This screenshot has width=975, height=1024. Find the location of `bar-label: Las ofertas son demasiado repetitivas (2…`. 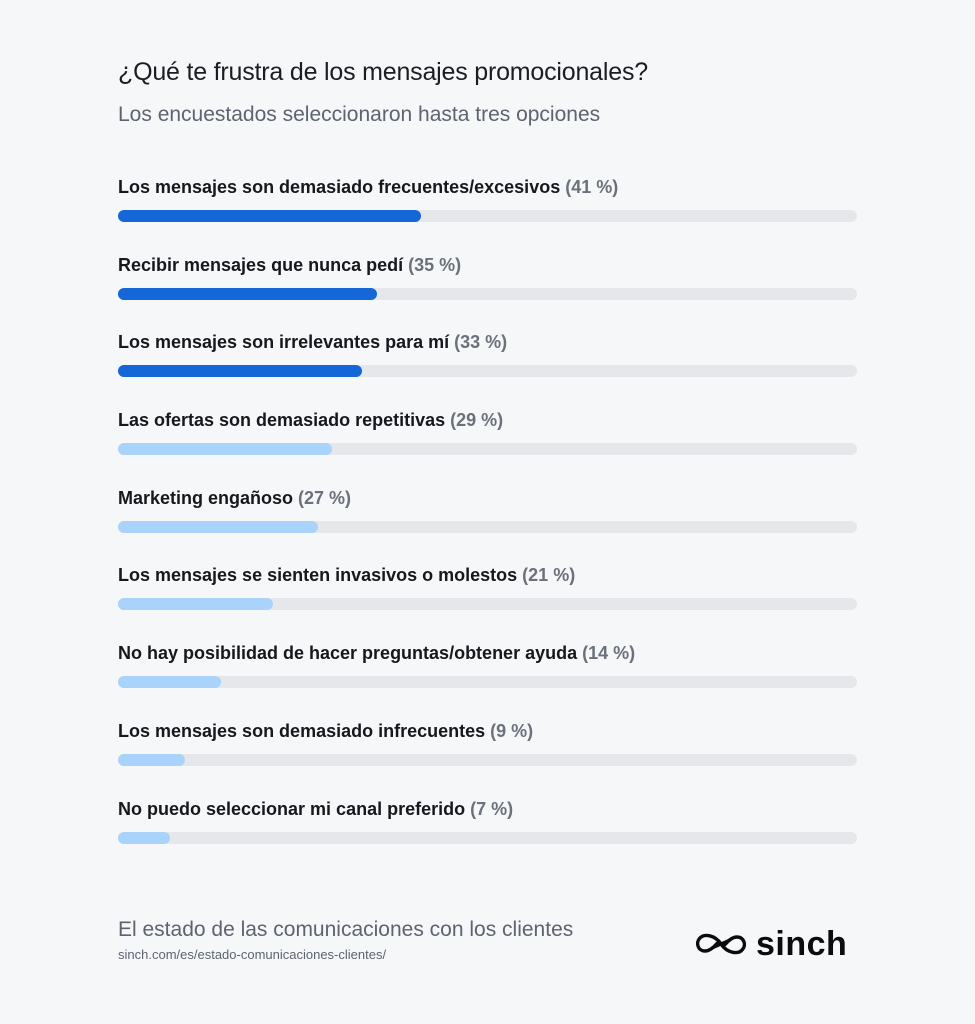

bar-label: Las ofertas son demasiado repetitivas (2… is located at coordinates (310, 420).